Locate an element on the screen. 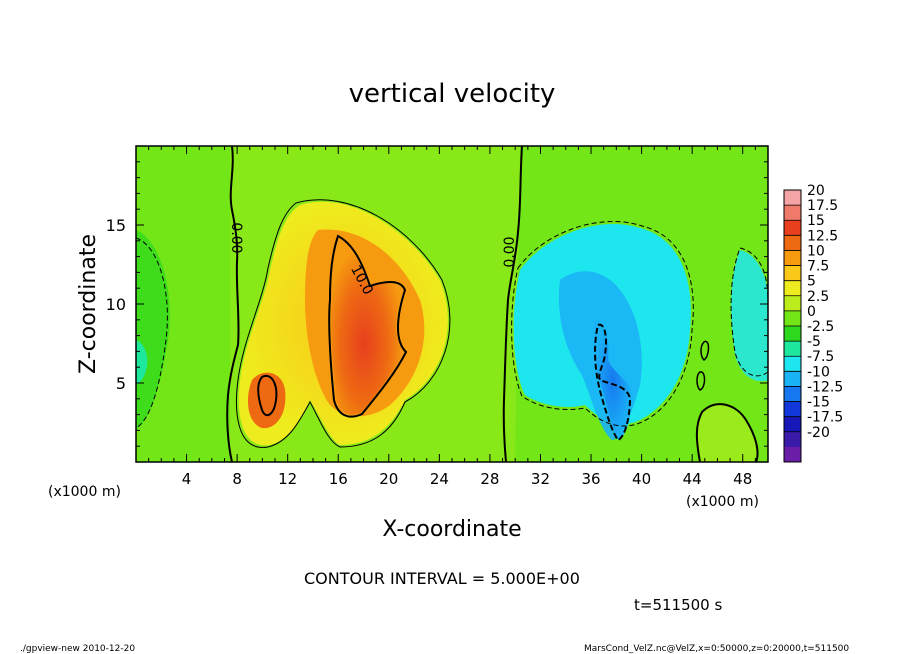 The image size is (904, 654). x-tick-label: 8 is located at coordinates (237, 479).